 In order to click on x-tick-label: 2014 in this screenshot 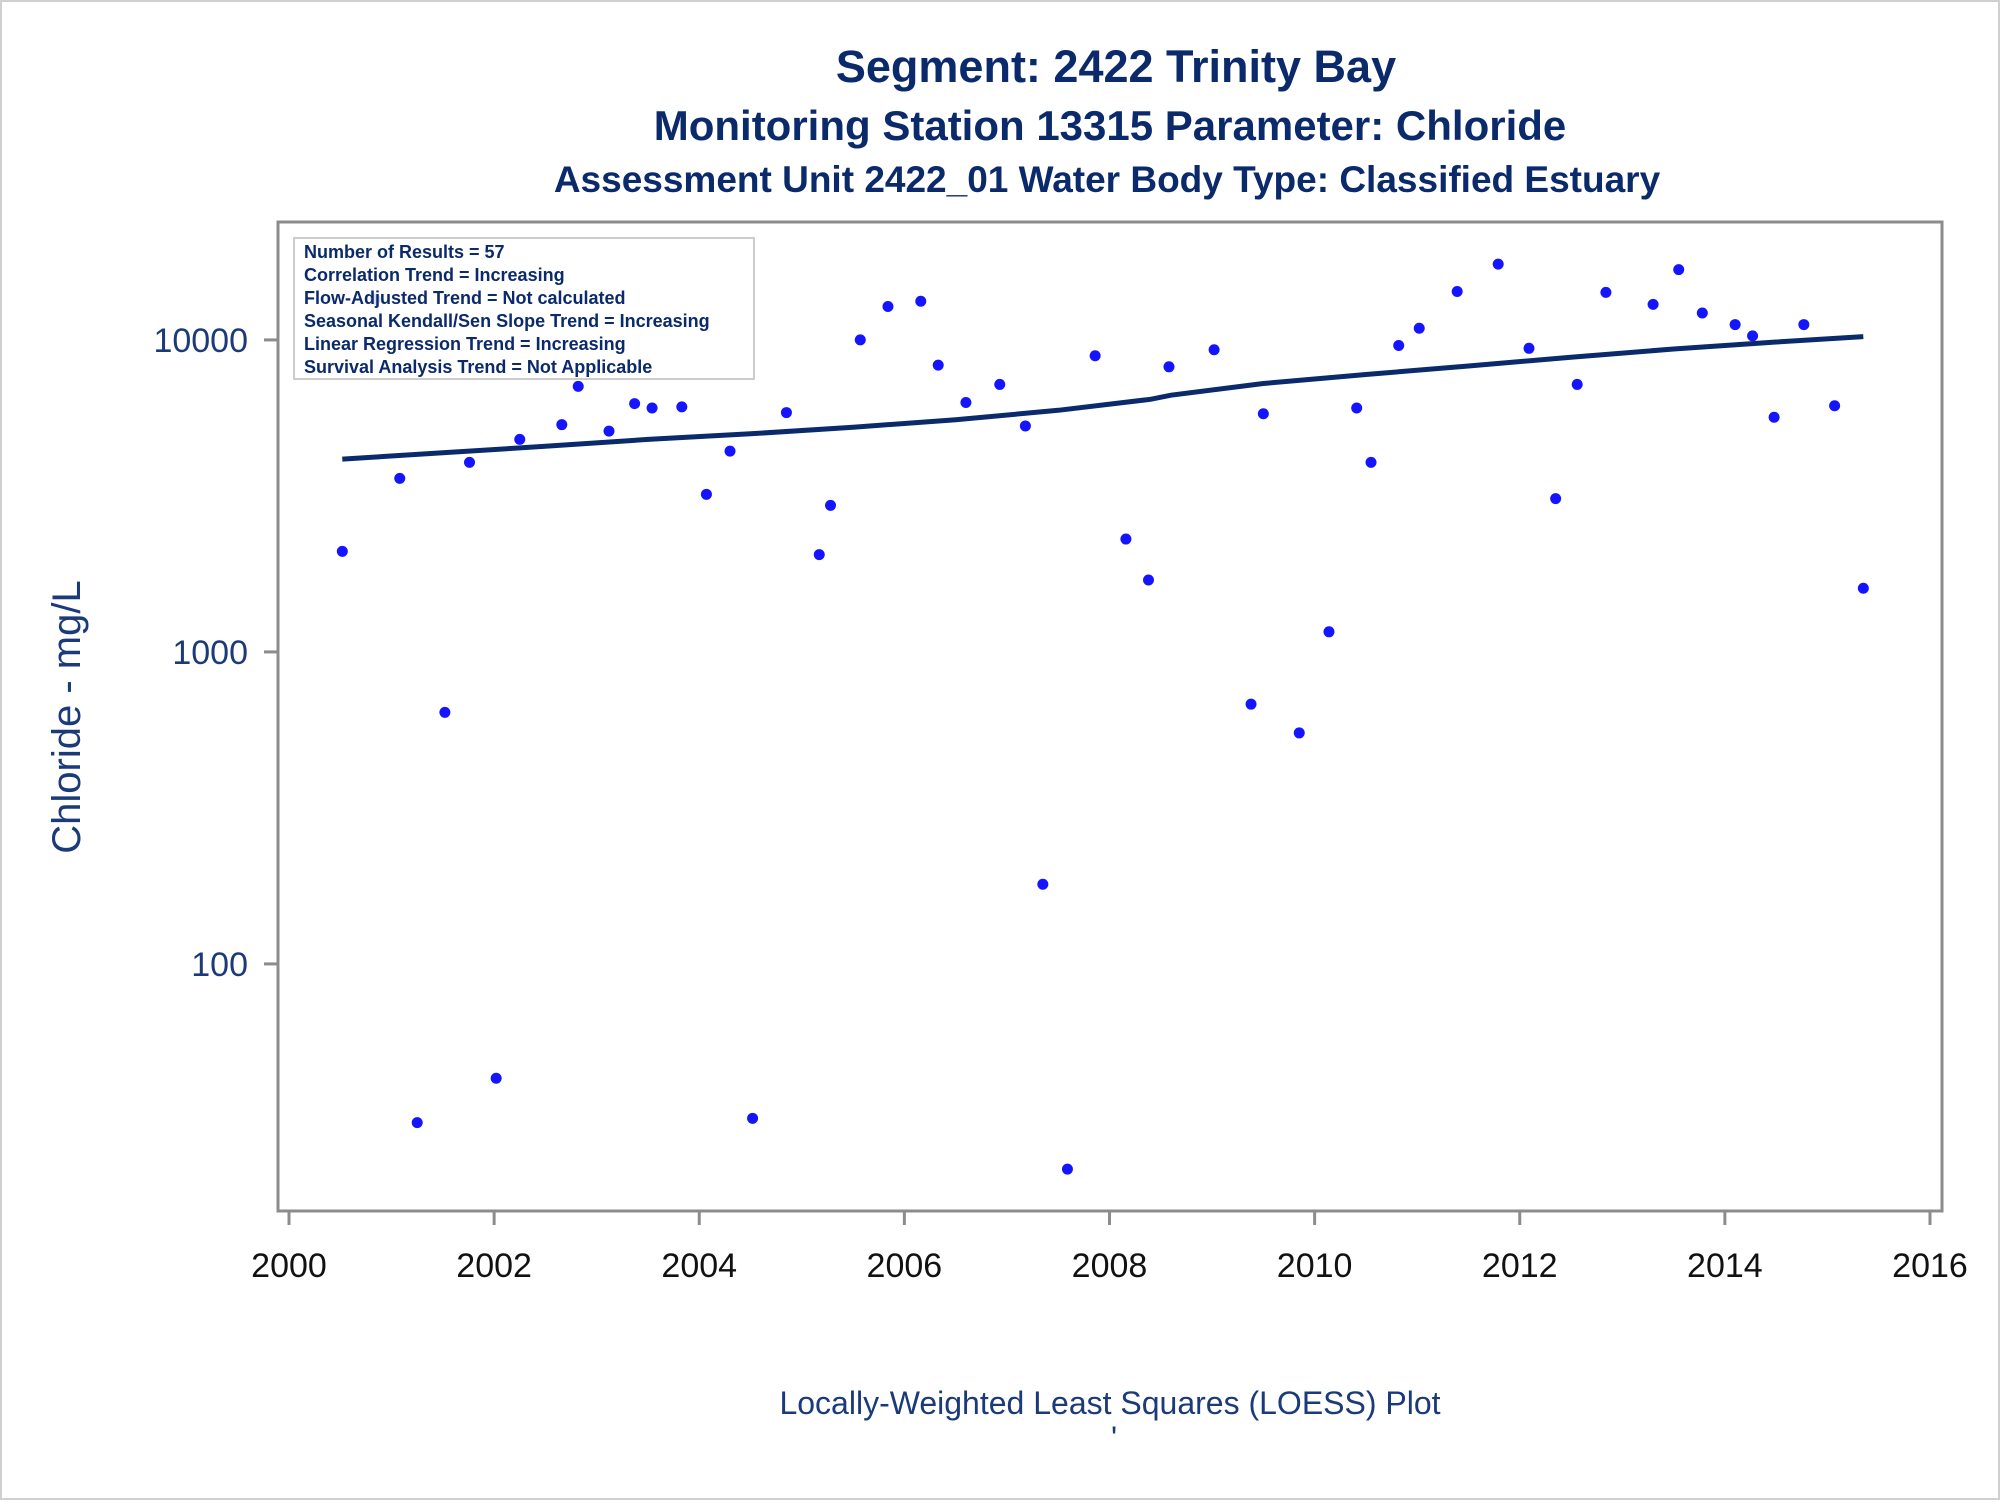, I will do `click(1725, 1266)`.